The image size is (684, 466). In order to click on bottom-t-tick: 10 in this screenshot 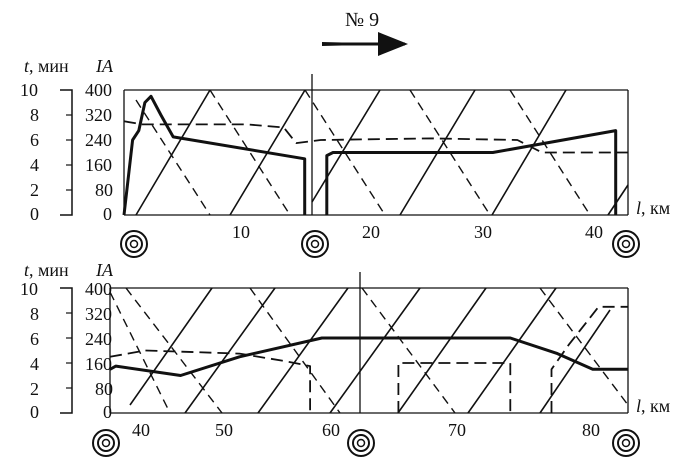, I will do `click(29, 289)`.